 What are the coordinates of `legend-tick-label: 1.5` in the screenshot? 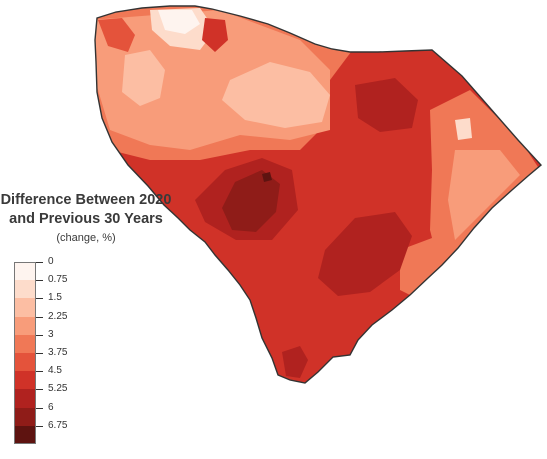 It's located at (55, 298).